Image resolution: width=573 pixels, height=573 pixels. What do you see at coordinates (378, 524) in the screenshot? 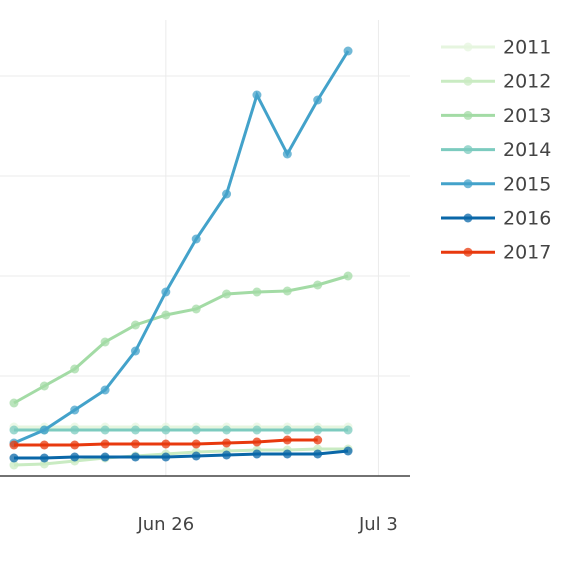
I see `x-tick-label: Jul 3` at bounding box center [378, 524].